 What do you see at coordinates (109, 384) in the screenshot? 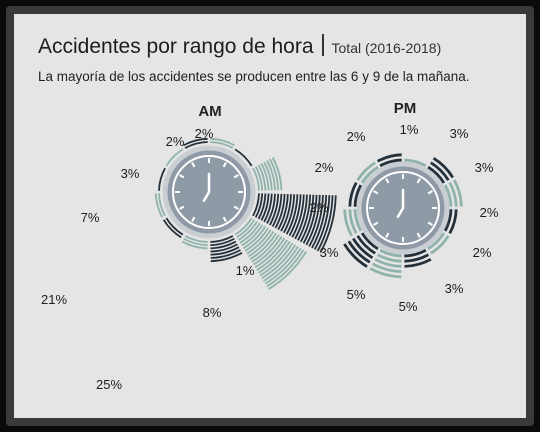
I see `pct-label: 25%` at bounding box center [109, 384].